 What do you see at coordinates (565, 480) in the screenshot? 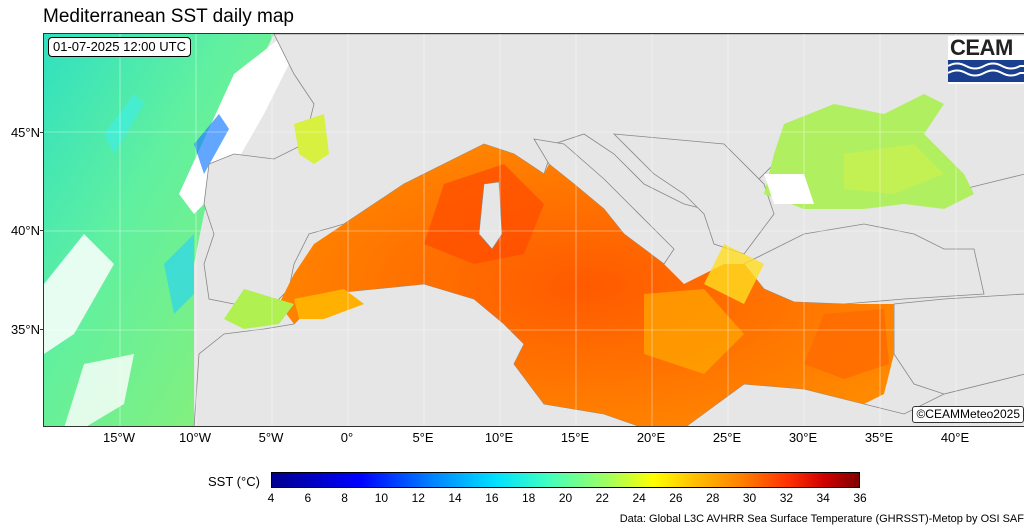
I see `sst-colorbar` at bounding box center [565, 480].